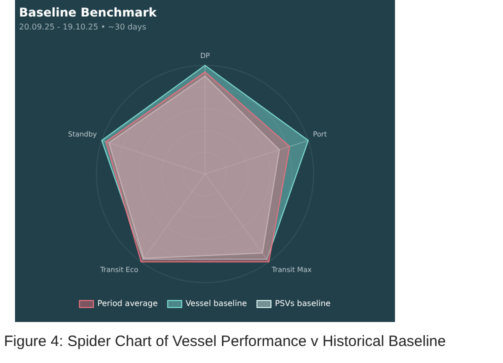  Describe the element at coordinates (127, 303) in the screenshot. I see `legend-label: Period average` at that location.